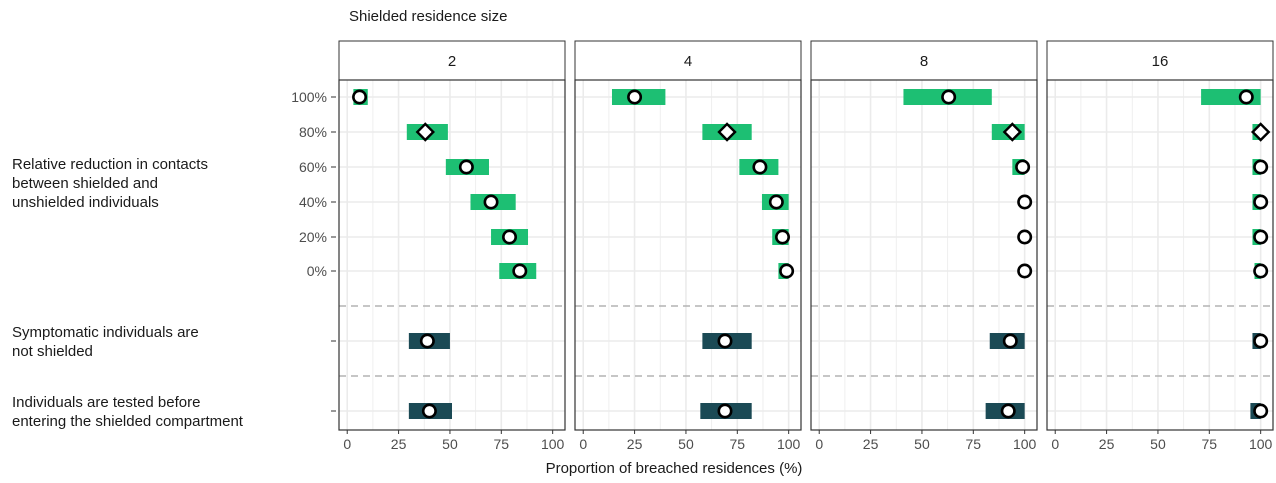 The width and height of the screenshot is (1276, 483). What do you see at coordinates (674, 468) in the screenshot?
I see `x-axis-title: Proportion of breached residences (%)` at bounding box center [674, 468].